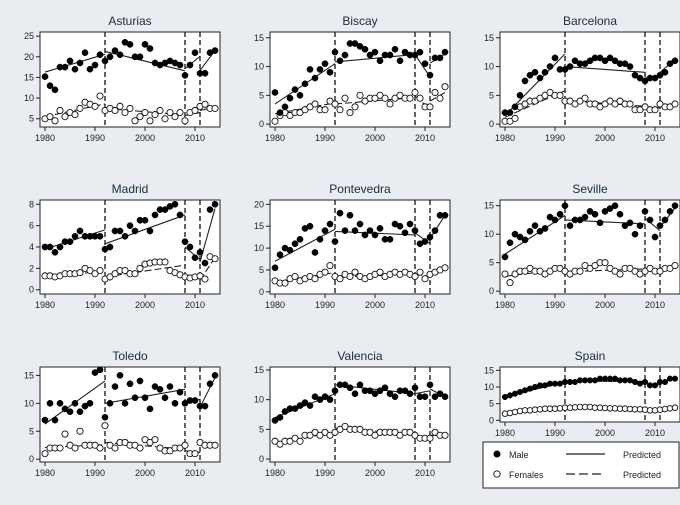 This screenshot has width=680, height=505. What do you see at coordinates (489, 234) in the screenshot?
I see `y-tick-label: 10` at bounding box center [489, 234].